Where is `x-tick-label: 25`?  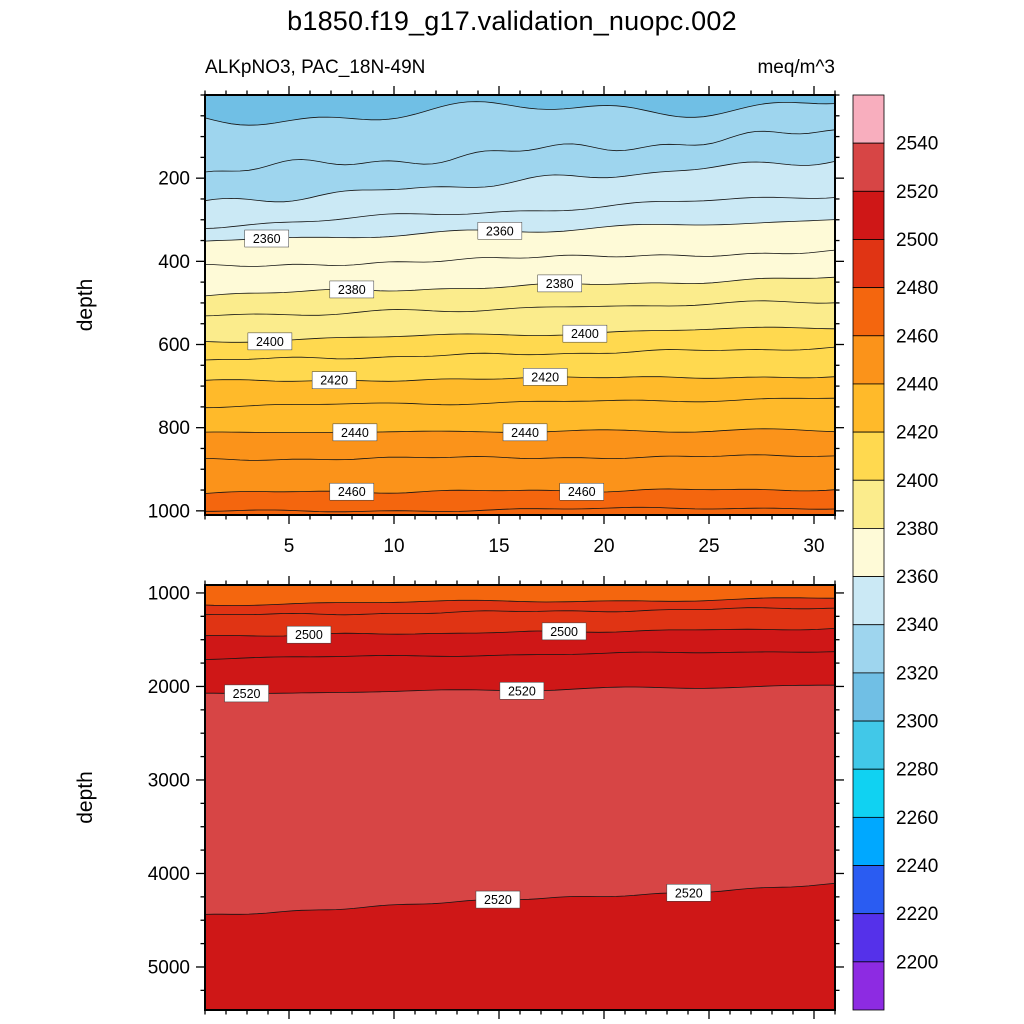
x-tick-label: 25 is located at coordinates (708, 546).